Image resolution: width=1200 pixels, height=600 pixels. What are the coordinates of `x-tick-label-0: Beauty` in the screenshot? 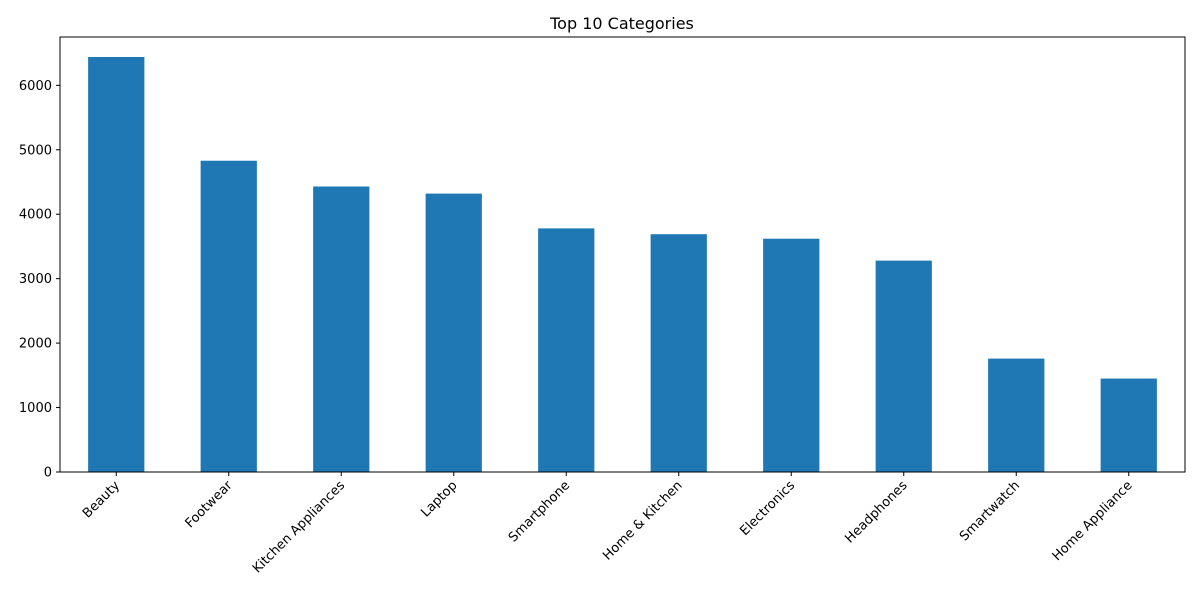 It's located at (101, 499).